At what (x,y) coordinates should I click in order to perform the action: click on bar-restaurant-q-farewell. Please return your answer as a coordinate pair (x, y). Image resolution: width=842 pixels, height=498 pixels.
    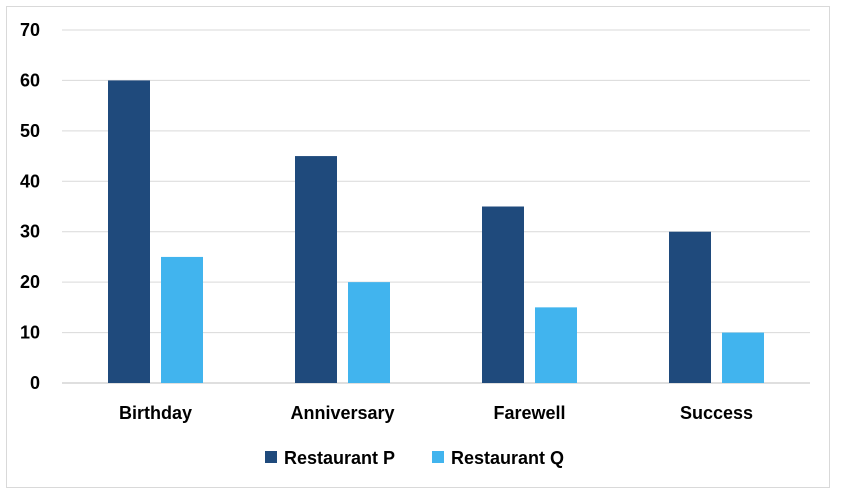
    Looking at the image, I should click on (556, 345).